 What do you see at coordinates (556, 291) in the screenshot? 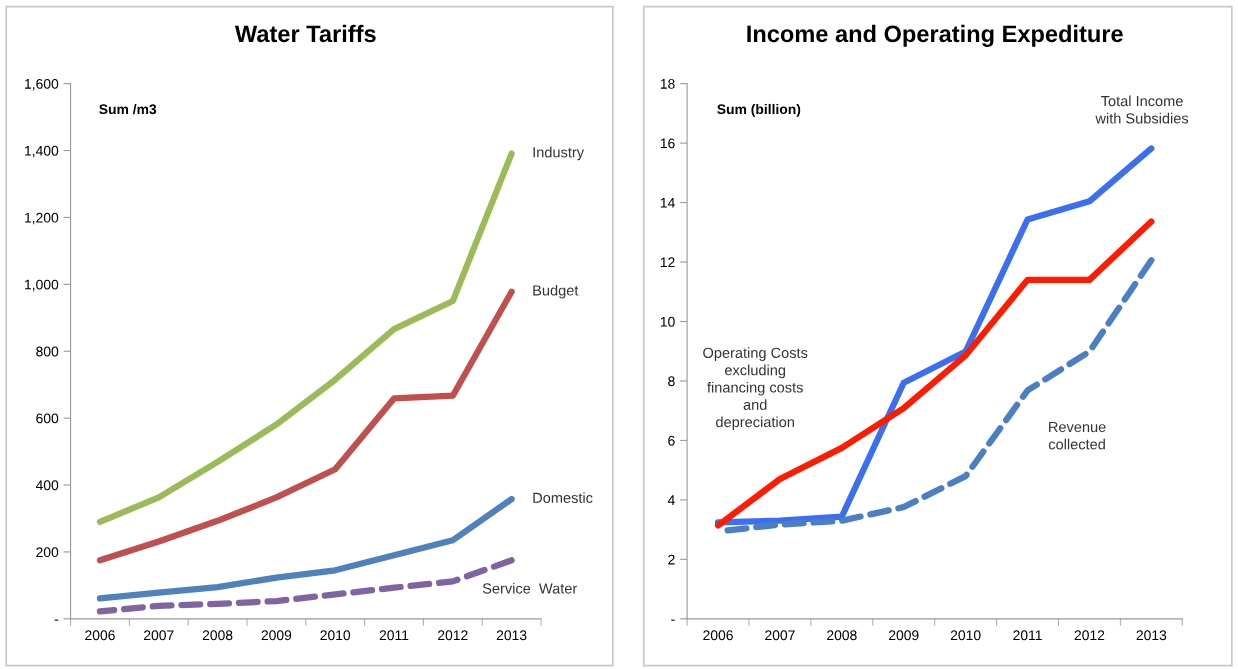
I see `series-label: Budget` at bounding box center [556, 291].